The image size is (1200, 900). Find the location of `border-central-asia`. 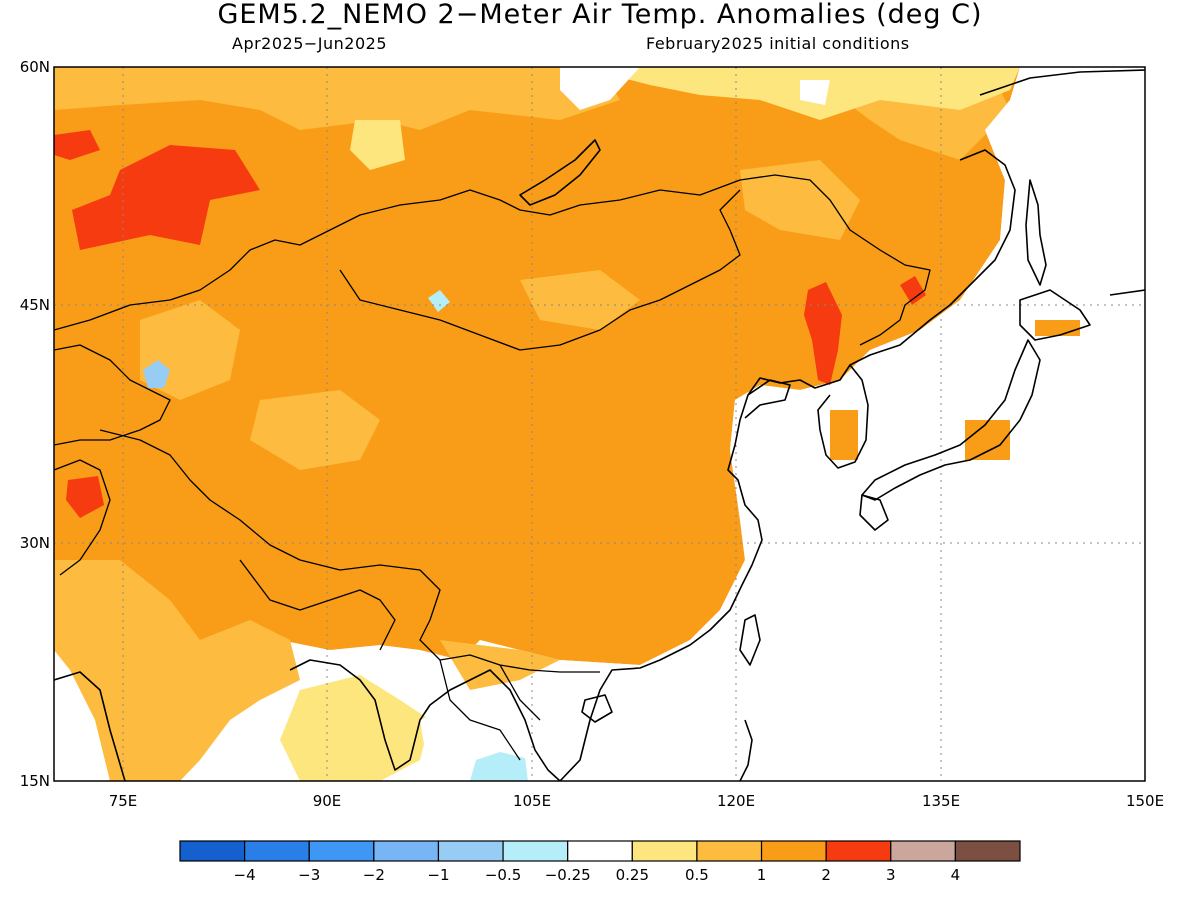

border-central-asia is located at coordinates (112, 395).